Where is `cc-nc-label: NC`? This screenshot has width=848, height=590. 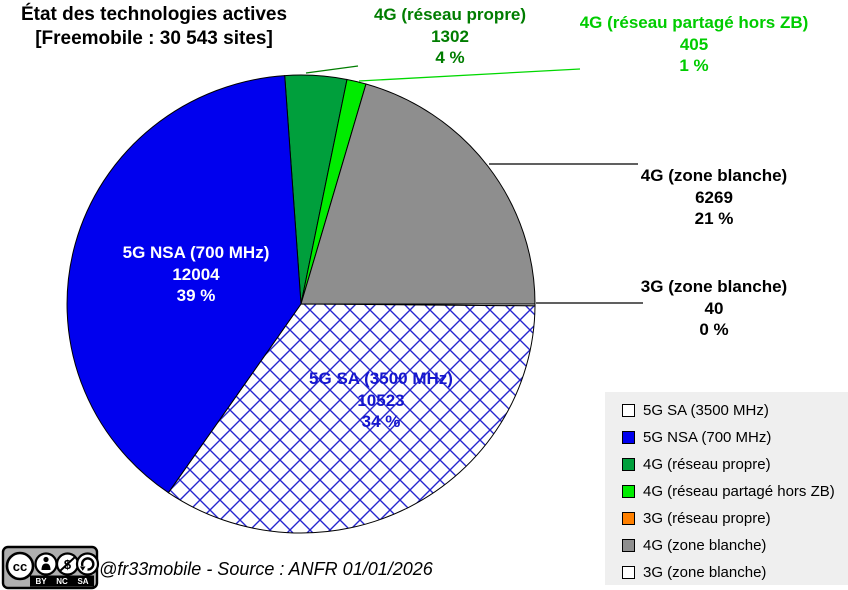 cc-nc-label: NC is located at coordinates (62, 581).